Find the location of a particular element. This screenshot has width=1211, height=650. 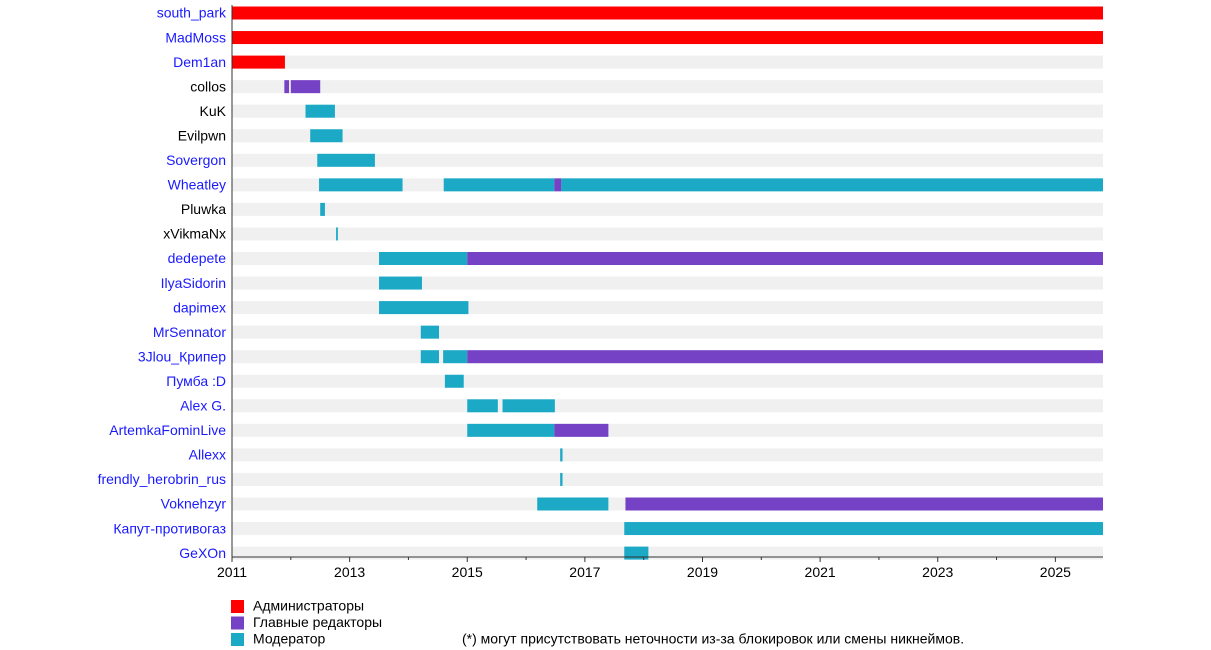

timeline-row: Voknehzyr is located at coordinates (632, 504).